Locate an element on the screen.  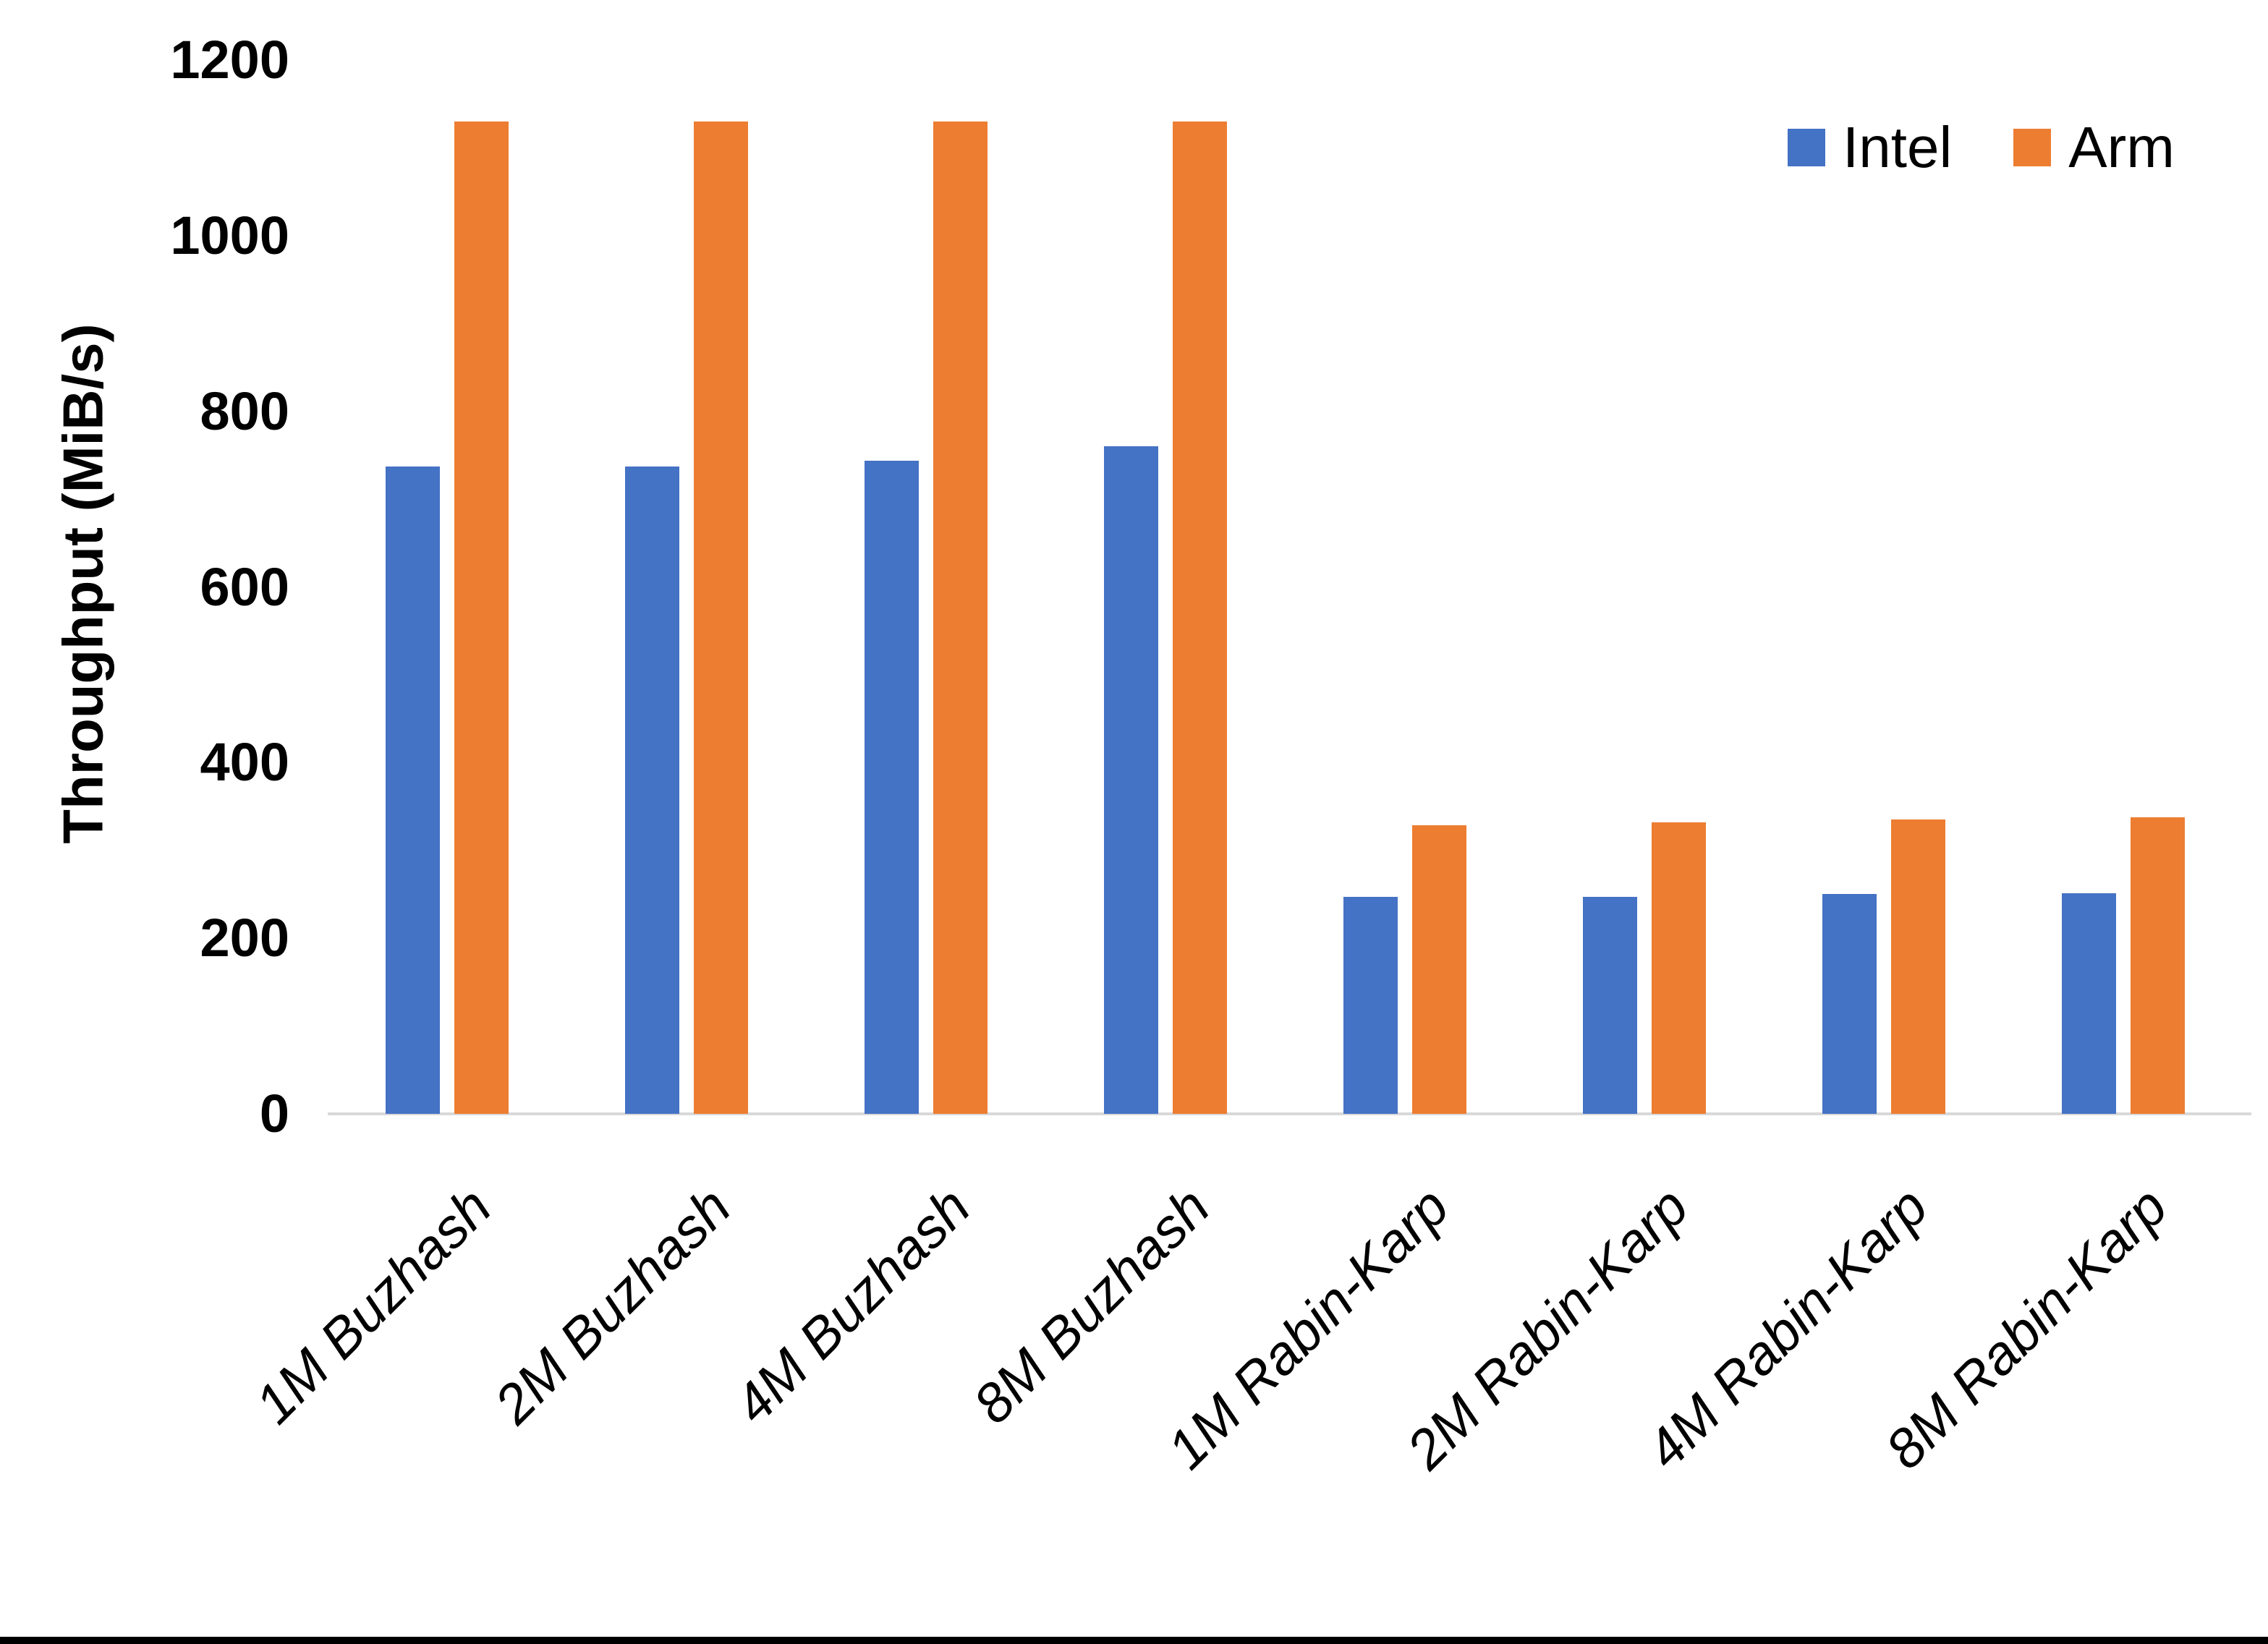
x-axis-category-label: 8M Buzhash is located at coordinates (1091, 1305).